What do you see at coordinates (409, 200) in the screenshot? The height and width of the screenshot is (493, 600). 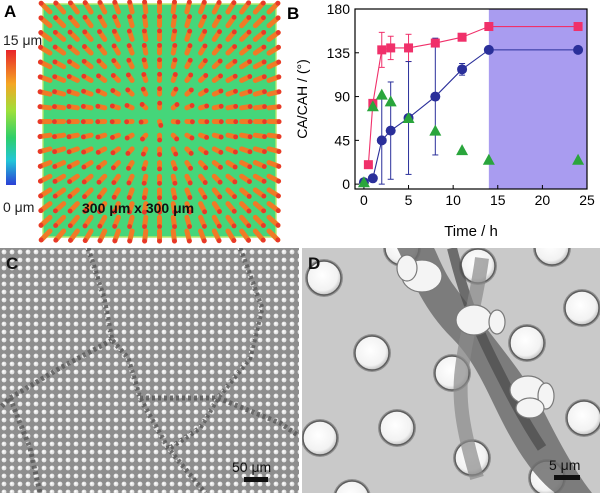 I see `x-tick-label: 5` at bounding box center [409, 200].